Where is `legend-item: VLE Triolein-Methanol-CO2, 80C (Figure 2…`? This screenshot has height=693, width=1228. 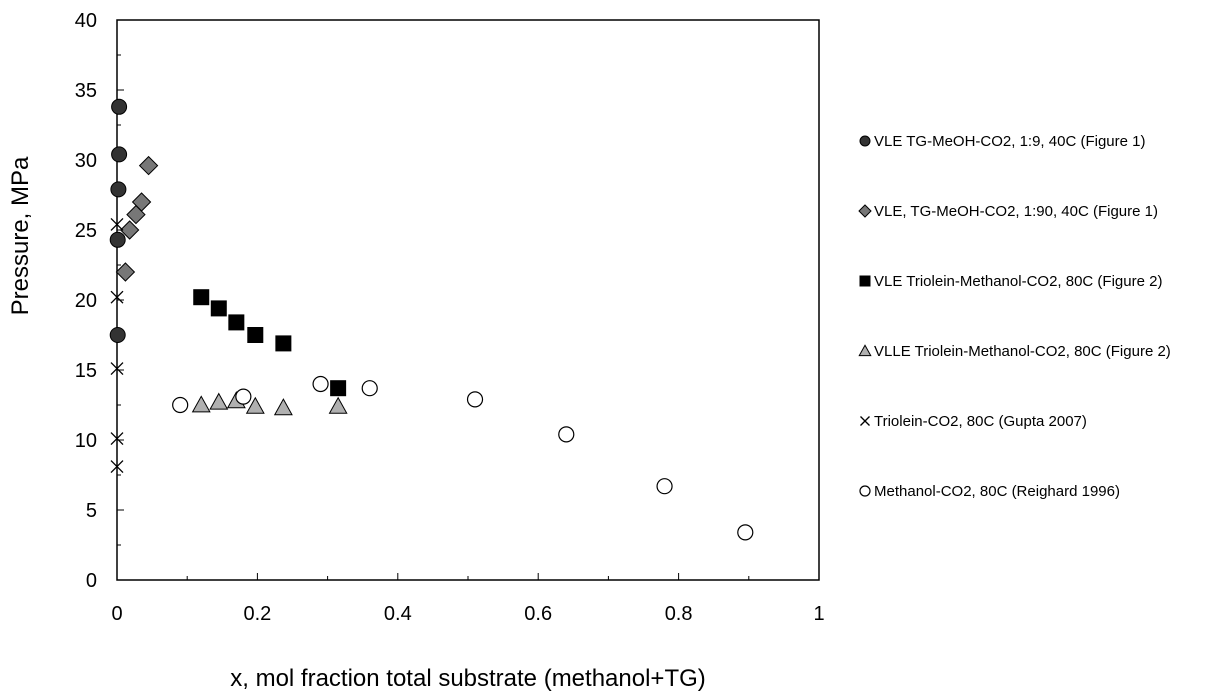 legend-item: VLE Triolein-Methanol-CO2, 80C (Figure 2… is located at coordinates (1010, 281).